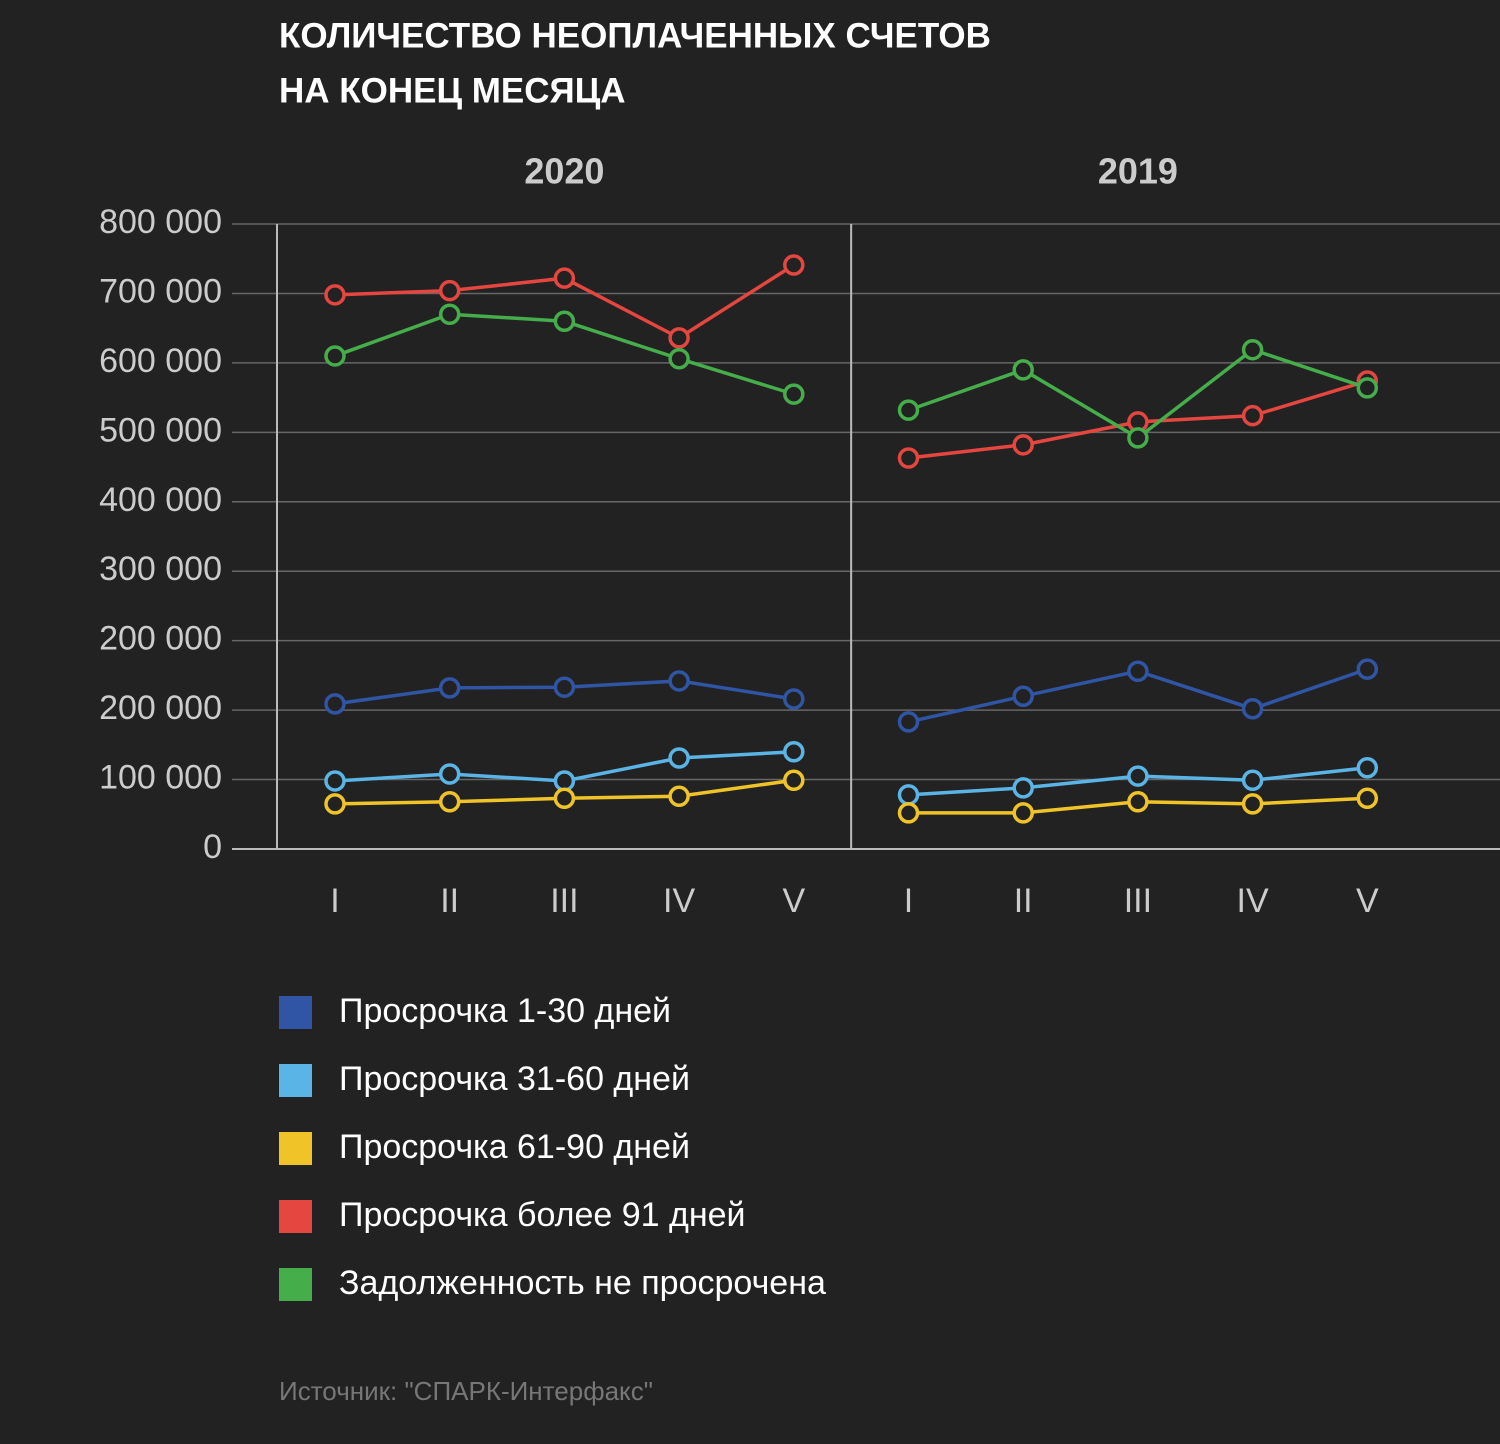 This screenshot has width=1500, height=1444. What do you see at coordinates (160, 361) in the screenshot?
I see `y-tick-label: 600 000` at bounding box center [160, 361].